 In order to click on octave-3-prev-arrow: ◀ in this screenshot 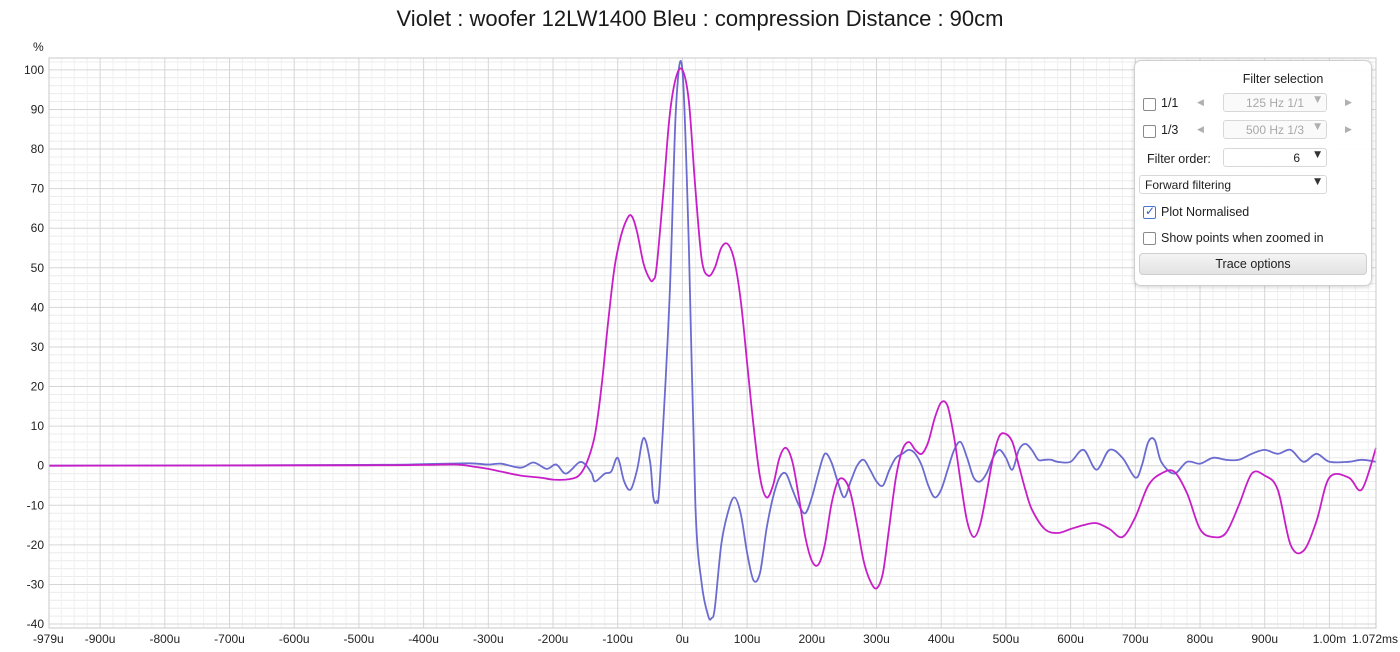, I will do `click(1200, 130)`.